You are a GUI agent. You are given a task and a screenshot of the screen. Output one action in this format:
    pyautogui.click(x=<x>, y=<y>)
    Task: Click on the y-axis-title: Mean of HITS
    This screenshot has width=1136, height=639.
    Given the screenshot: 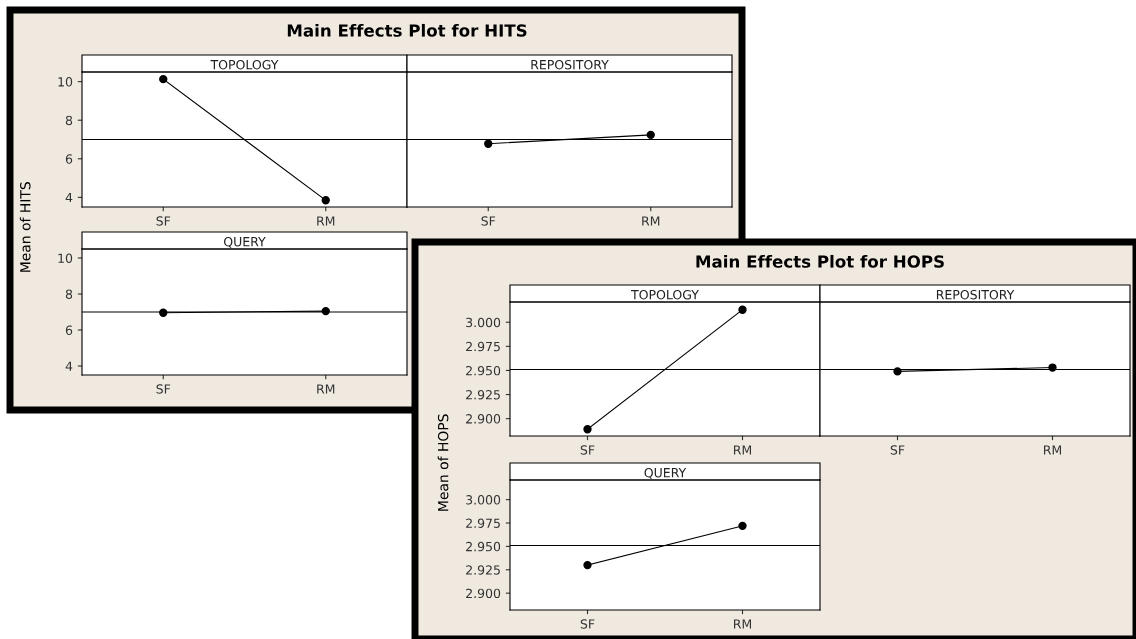 What is the action you would take?
    pyautogui.click(x=25, y=227)
    